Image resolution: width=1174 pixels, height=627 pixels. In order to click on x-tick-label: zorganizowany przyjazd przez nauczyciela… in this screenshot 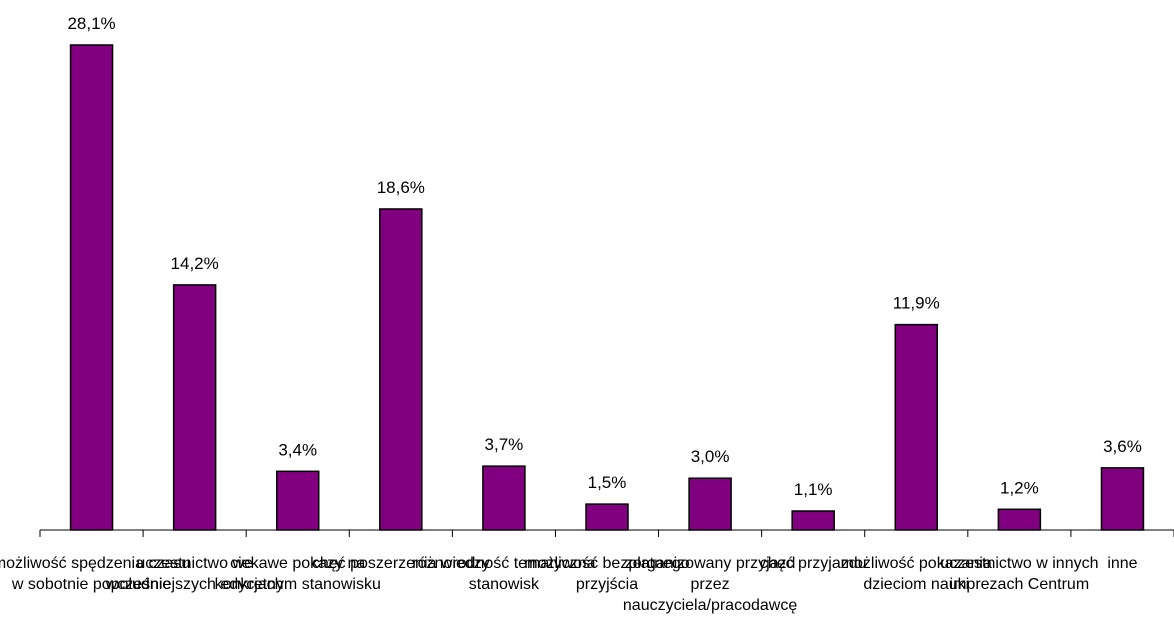, I will do `click(710, 584)`.